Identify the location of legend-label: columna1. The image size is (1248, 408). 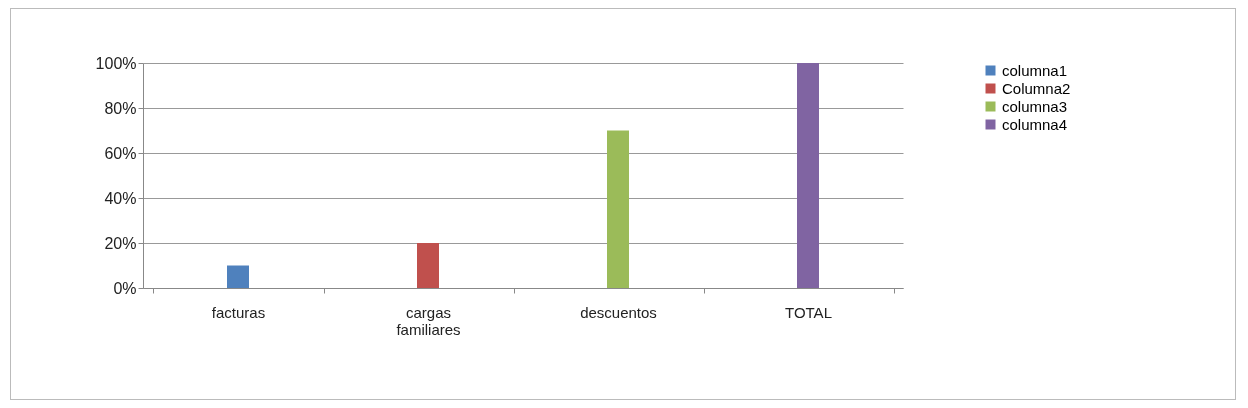
(1035, 70).